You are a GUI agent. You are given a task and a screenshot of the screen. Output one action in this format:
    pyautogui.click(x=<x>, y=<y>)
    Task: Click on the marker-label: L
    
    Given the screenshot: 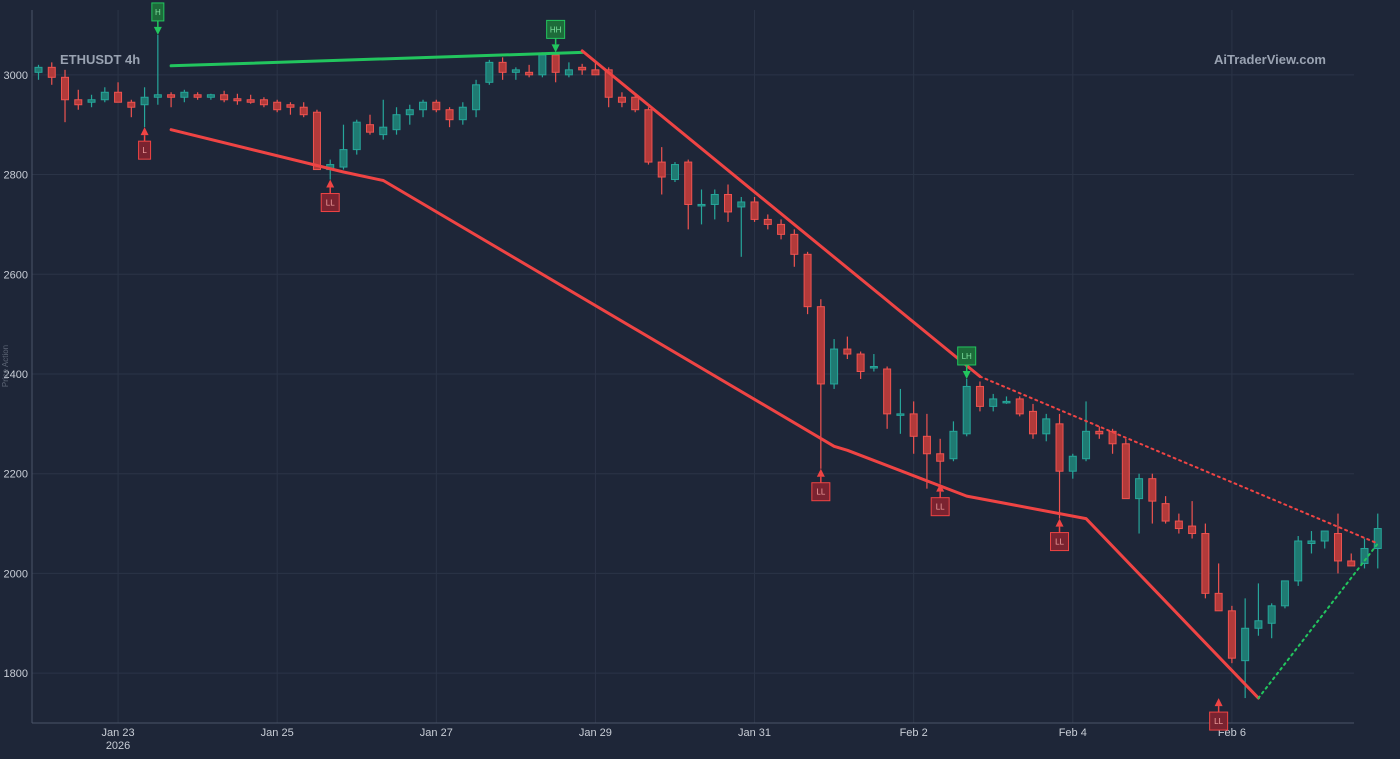 What is the action you would take?
    pyautogui.click(x=144, y=150)
    